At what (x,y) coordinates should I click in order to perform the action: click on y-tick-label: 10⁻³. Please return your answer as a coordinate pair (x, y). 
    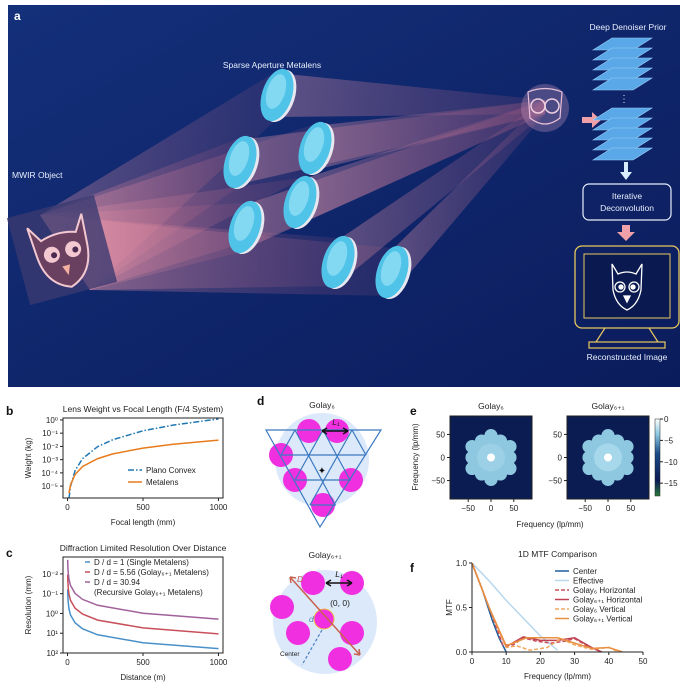
    Looking at the image, I should click on (50, 460).